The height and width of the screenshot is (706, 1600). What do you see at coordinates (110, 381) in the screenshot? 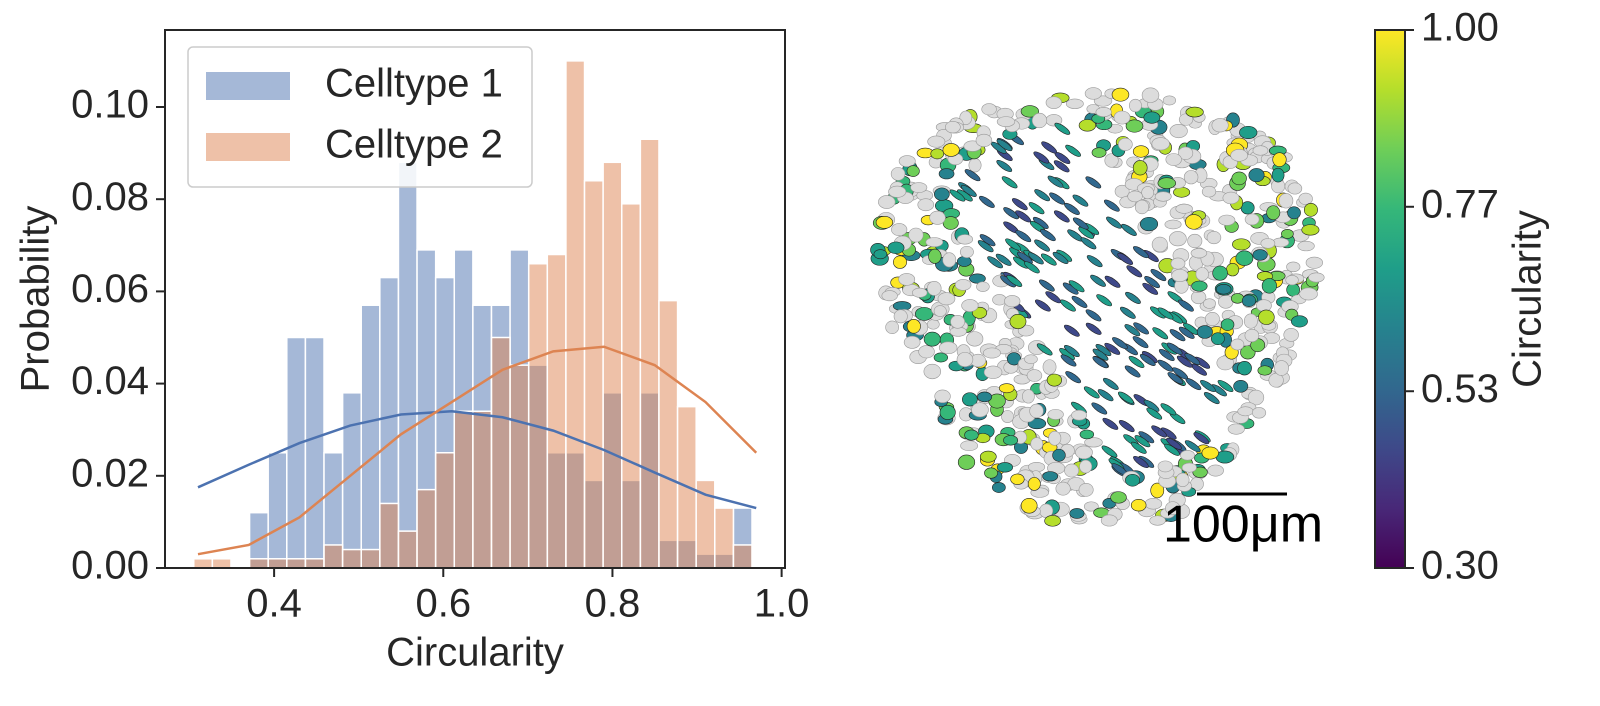
I see `y-tick-label: 0.04` at bounding box center [110, 381].